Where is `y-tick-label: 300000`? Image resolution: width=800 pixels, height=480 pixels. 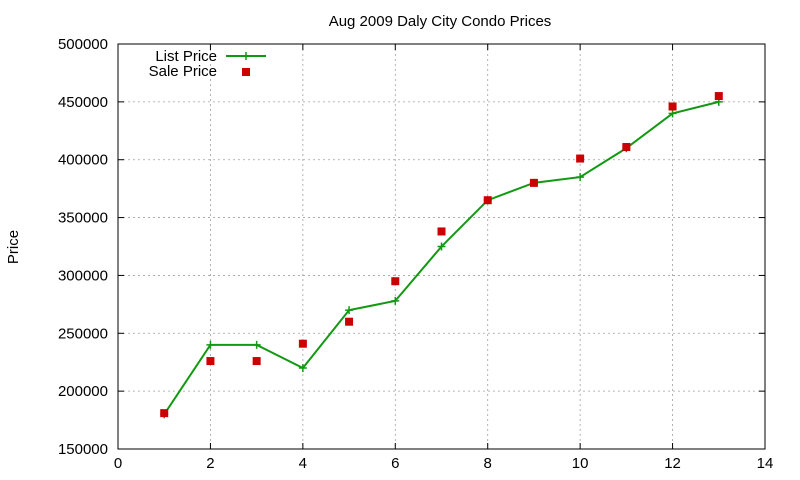
y-tick-label: 300000 is located at coordinates (83, 275).